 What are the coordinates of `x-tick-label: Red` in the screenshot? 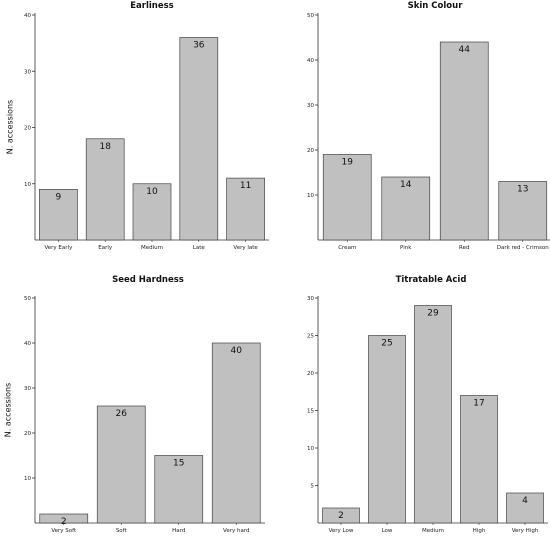 It's located at (464, 248).